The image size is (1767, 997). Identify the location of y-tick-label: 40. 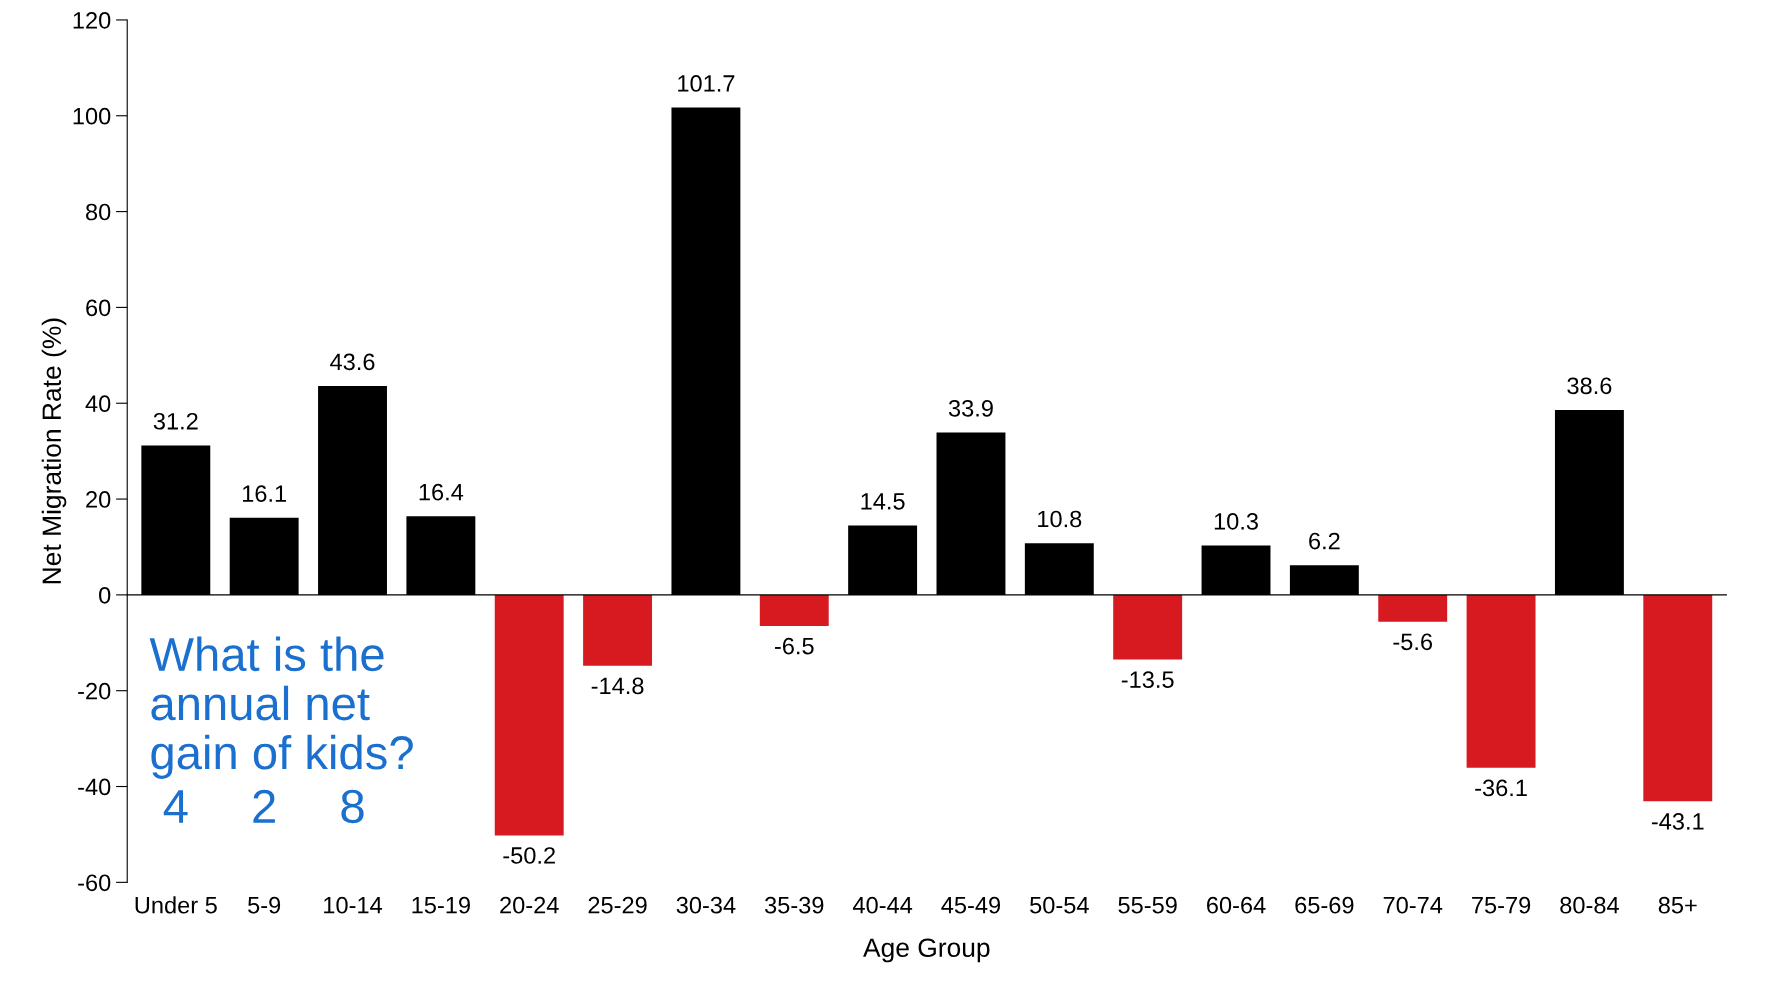
(98, 404).